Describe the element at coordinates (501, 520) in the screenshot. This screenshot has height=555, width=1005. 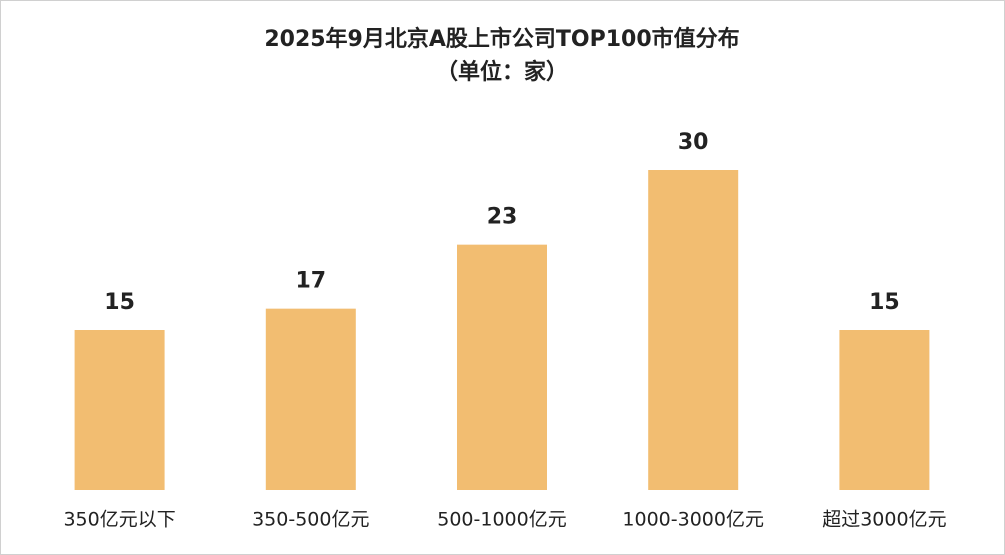
I see `x-tick-label: 500-1000亿元` at that location.